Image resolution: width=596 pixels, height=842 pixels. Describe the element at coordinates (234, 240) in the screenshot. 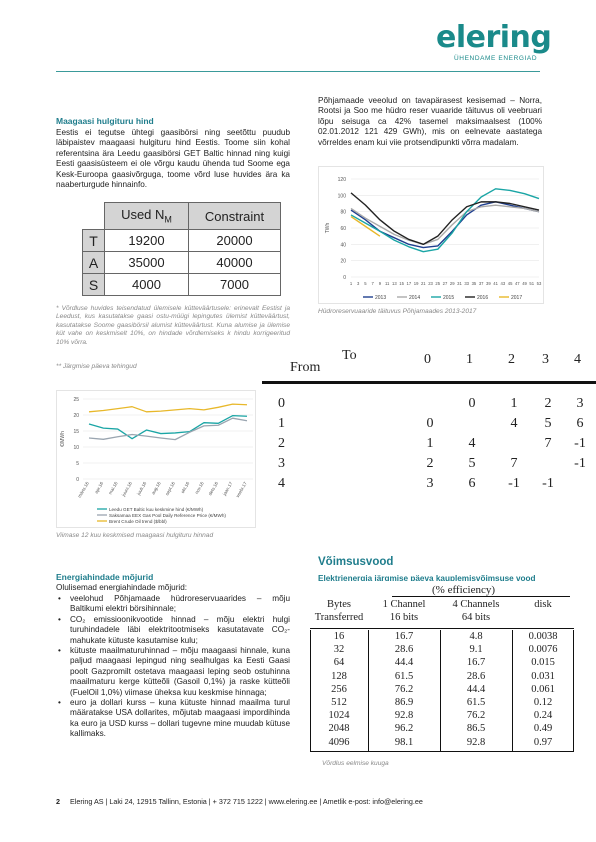

I see `constraint-value: 20000` at that location.